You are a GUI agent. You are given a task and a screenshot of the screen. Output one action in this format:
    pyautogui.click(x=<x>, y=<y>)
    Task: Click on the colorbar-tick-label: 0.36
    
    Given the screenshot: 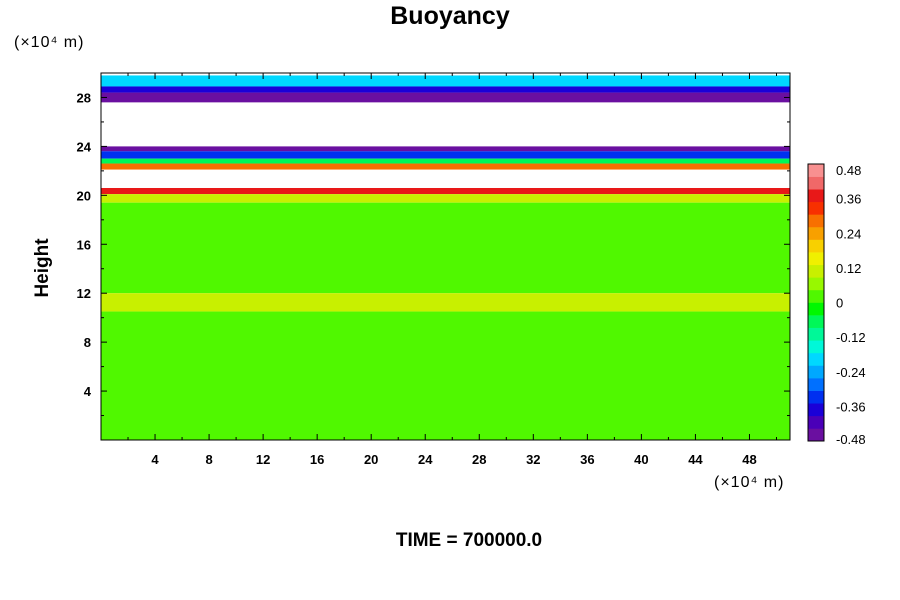 What is the action you would take?
    pyautogui.click(x=848, y=199)
    